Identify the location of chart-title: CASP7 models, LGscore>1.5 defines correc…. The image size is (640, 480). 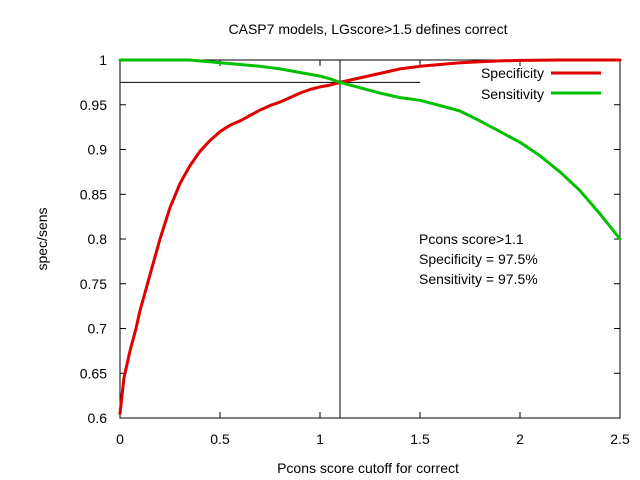
(368, 29).